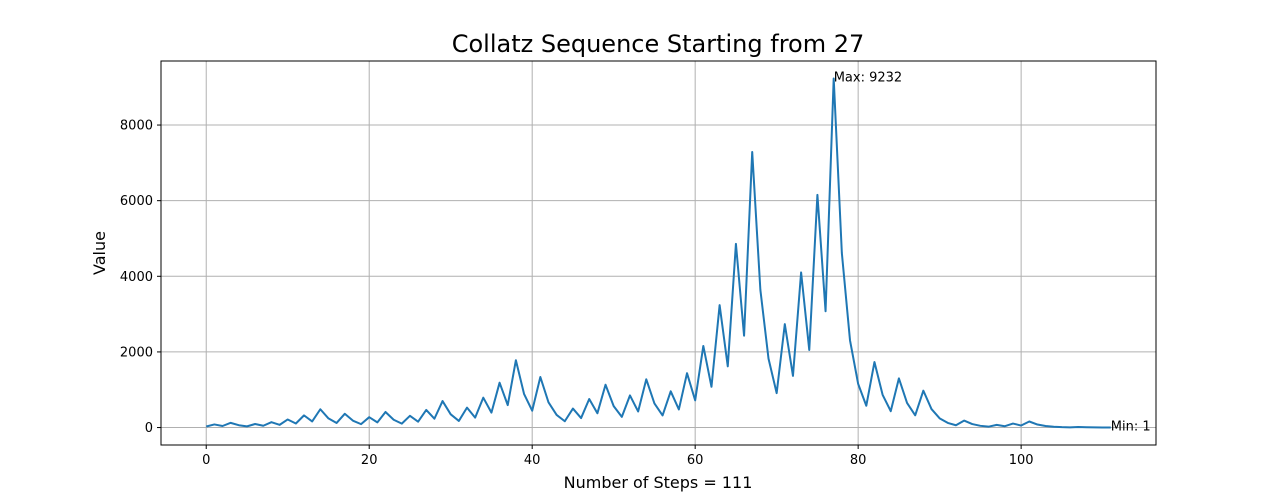 Image resolution: width=1284 pixels, height=500 pixels. I want to click on x-tick-label: 60, so click(695, 460).